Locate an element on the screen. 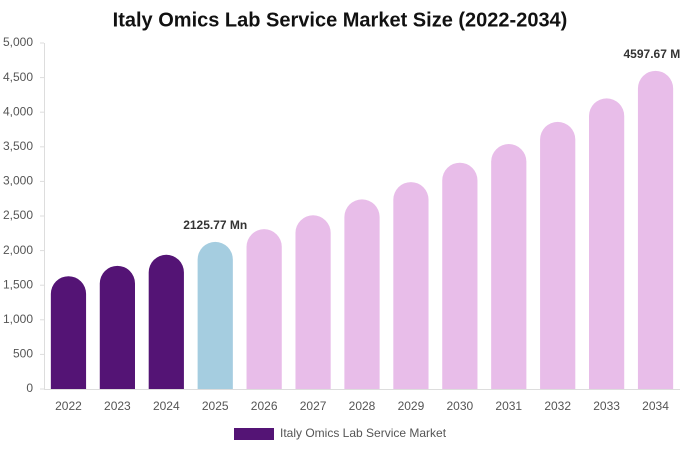  y-tick-label: 0 is located at coordinates (29, 388).